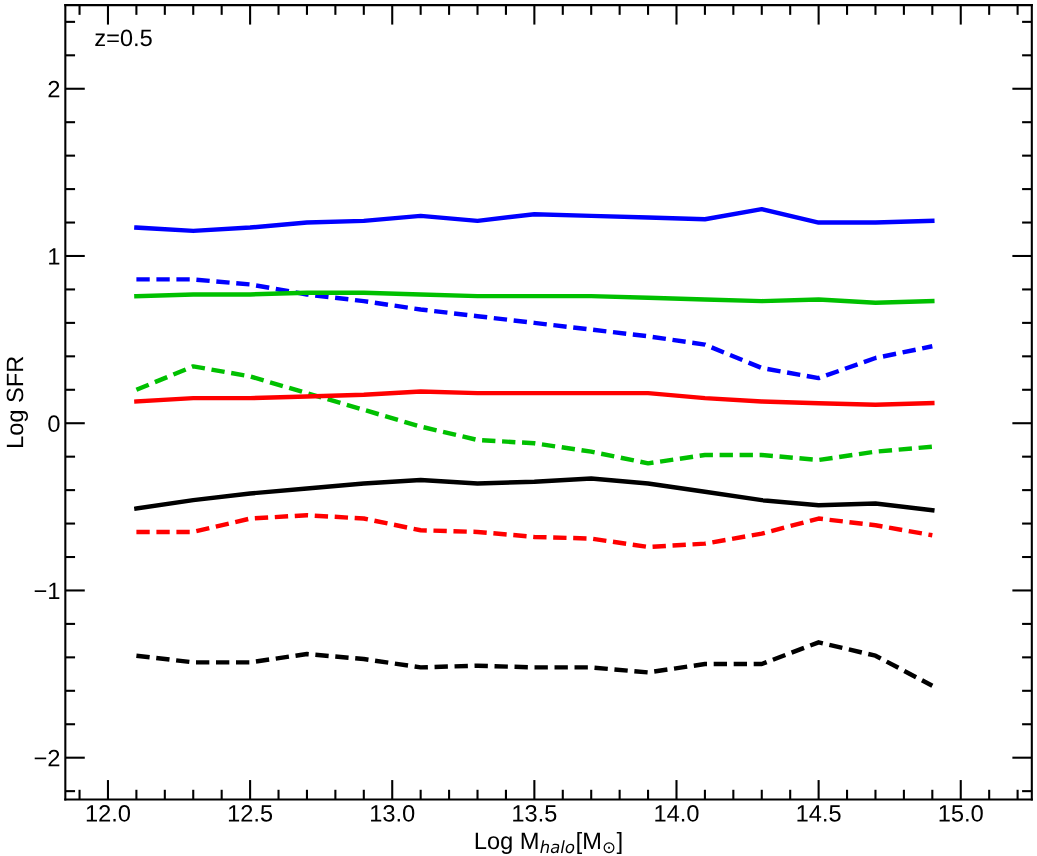 The width and height of the screenshot is (1037, 856). Describe the element at coordinates (54, 256) in the screenshot. I see `y-tick-label: 1` at that location.